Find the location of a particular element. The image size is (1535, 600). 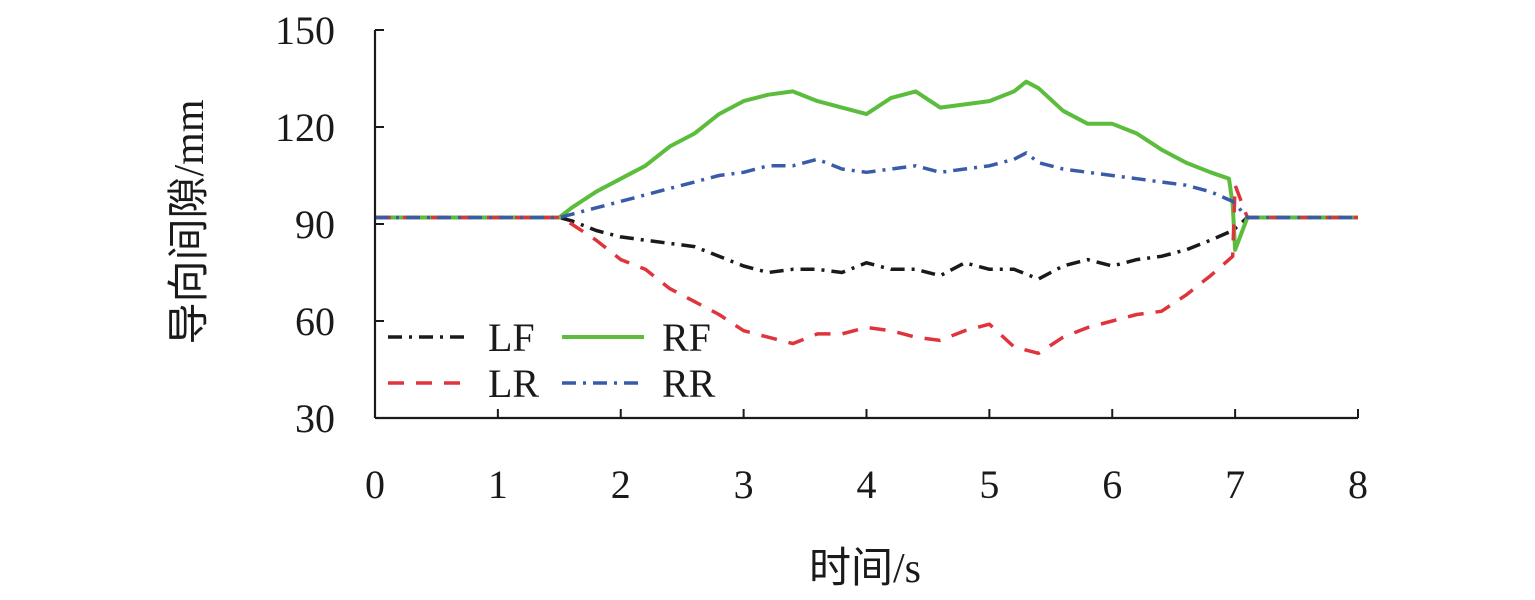

x-tick-label: 2 is located at coordinates (621, 484).